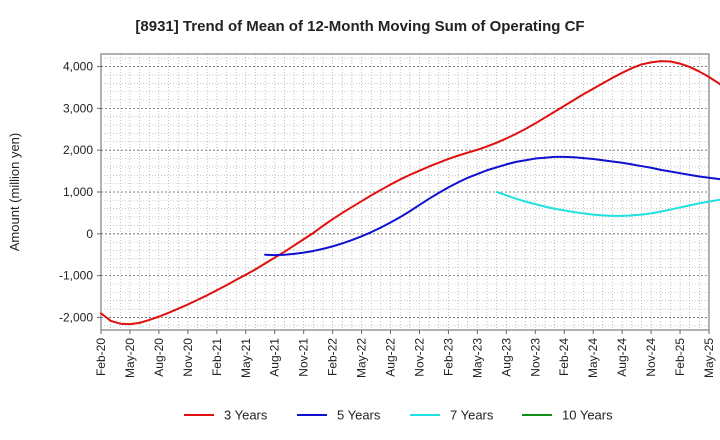 Image resolution: width=720 pixels, height=440 pixels. I want to click on y-tick-label: 0, so click(89, 234).